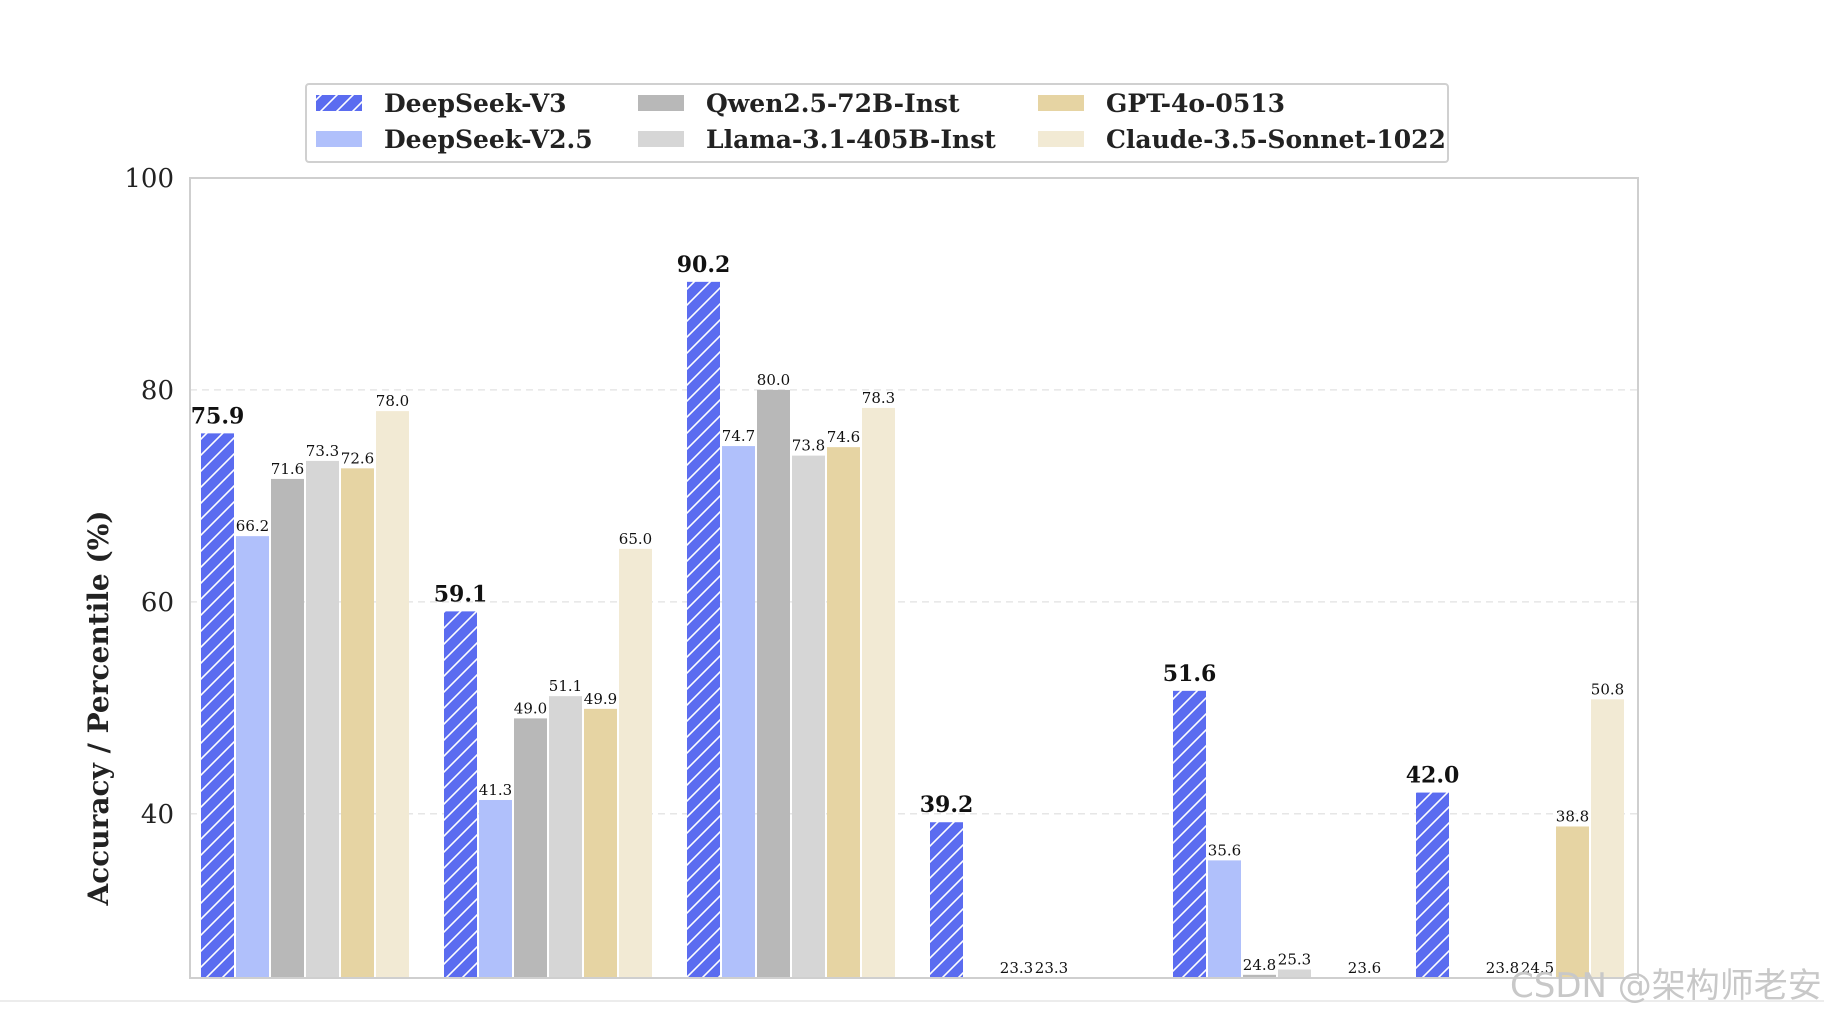  I want to click on data-label: 49.9, so click(600, 699).